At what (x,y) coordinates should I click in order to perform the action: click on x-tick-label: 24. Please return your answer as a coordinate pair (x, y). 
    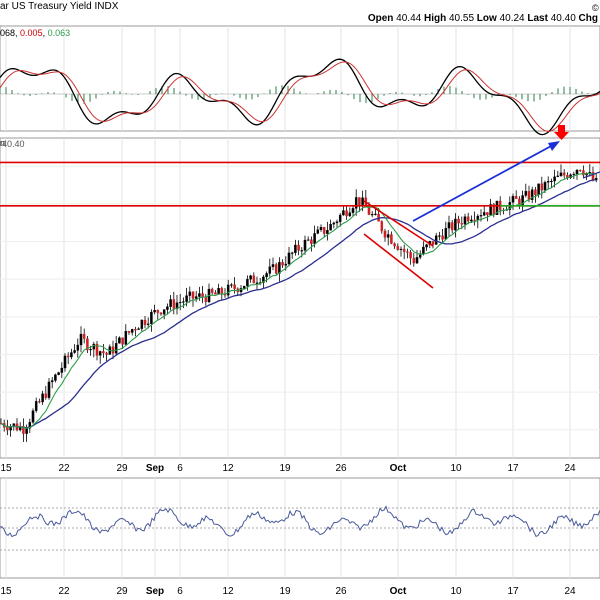
    Looking at the image, I should click on (570, 591).